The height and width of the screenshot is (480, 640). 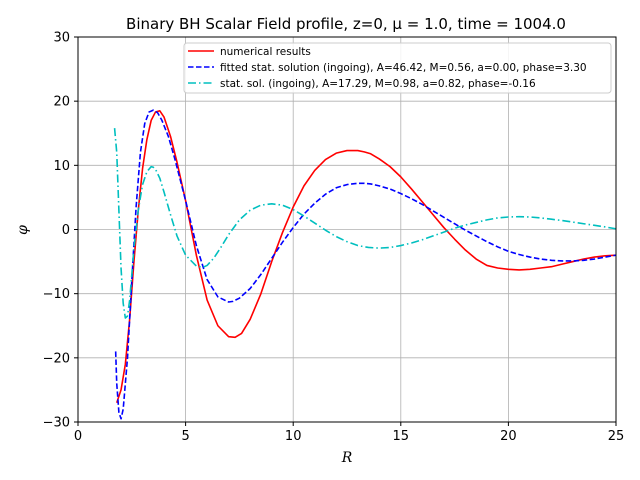 I want to click on legend-box, so click(x=397, y=68).